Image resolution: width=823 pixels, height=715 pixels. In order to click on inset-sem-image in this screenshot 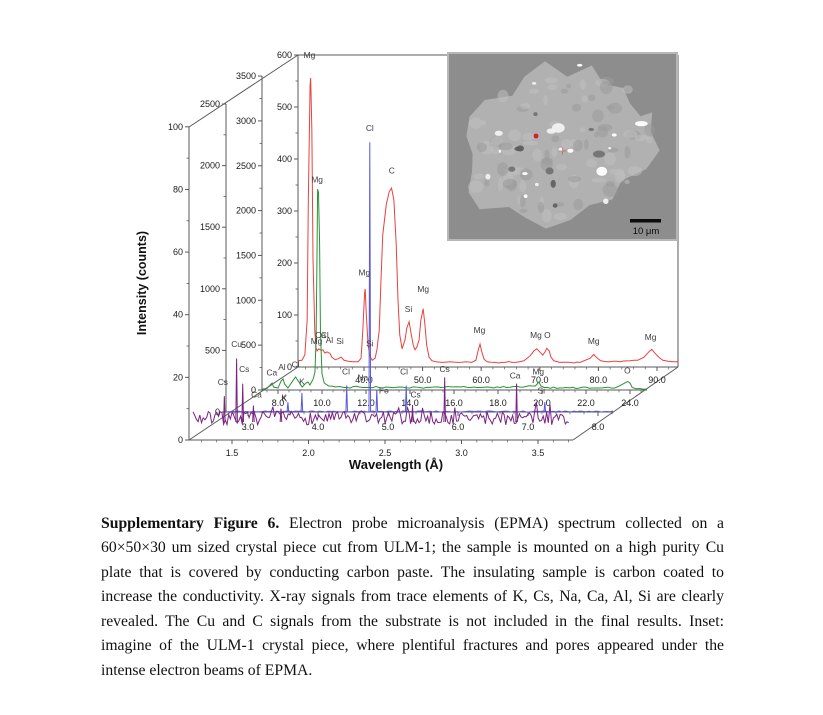, I will do `click(562, 146)`.